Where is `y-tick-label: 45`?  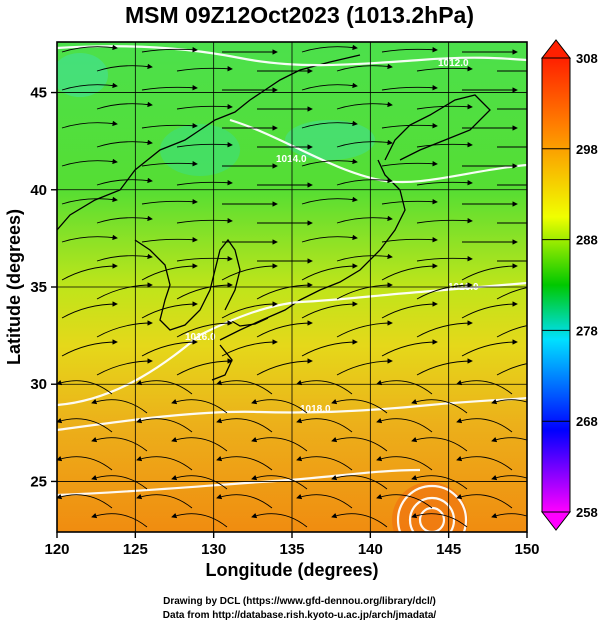 y-tick-label: 45 is located at coordinates (38, 93).